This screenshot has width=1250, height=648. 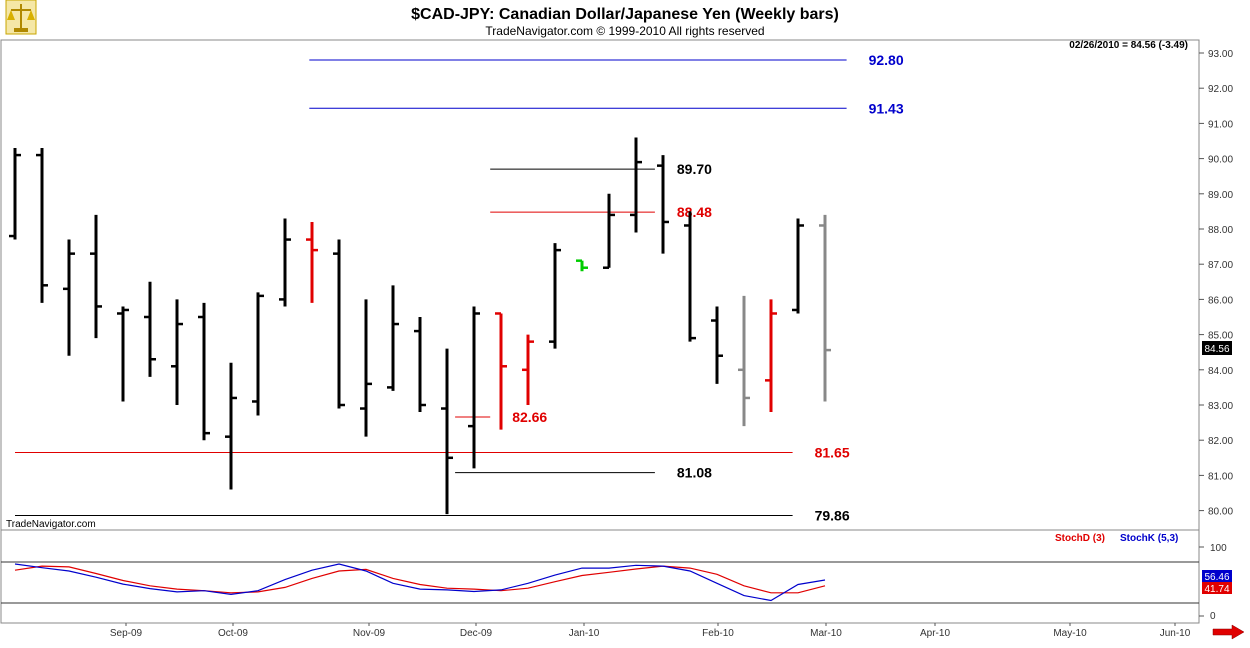 I want to click on stoch-k-badge: 56.46, so click(x=1217, y=576).